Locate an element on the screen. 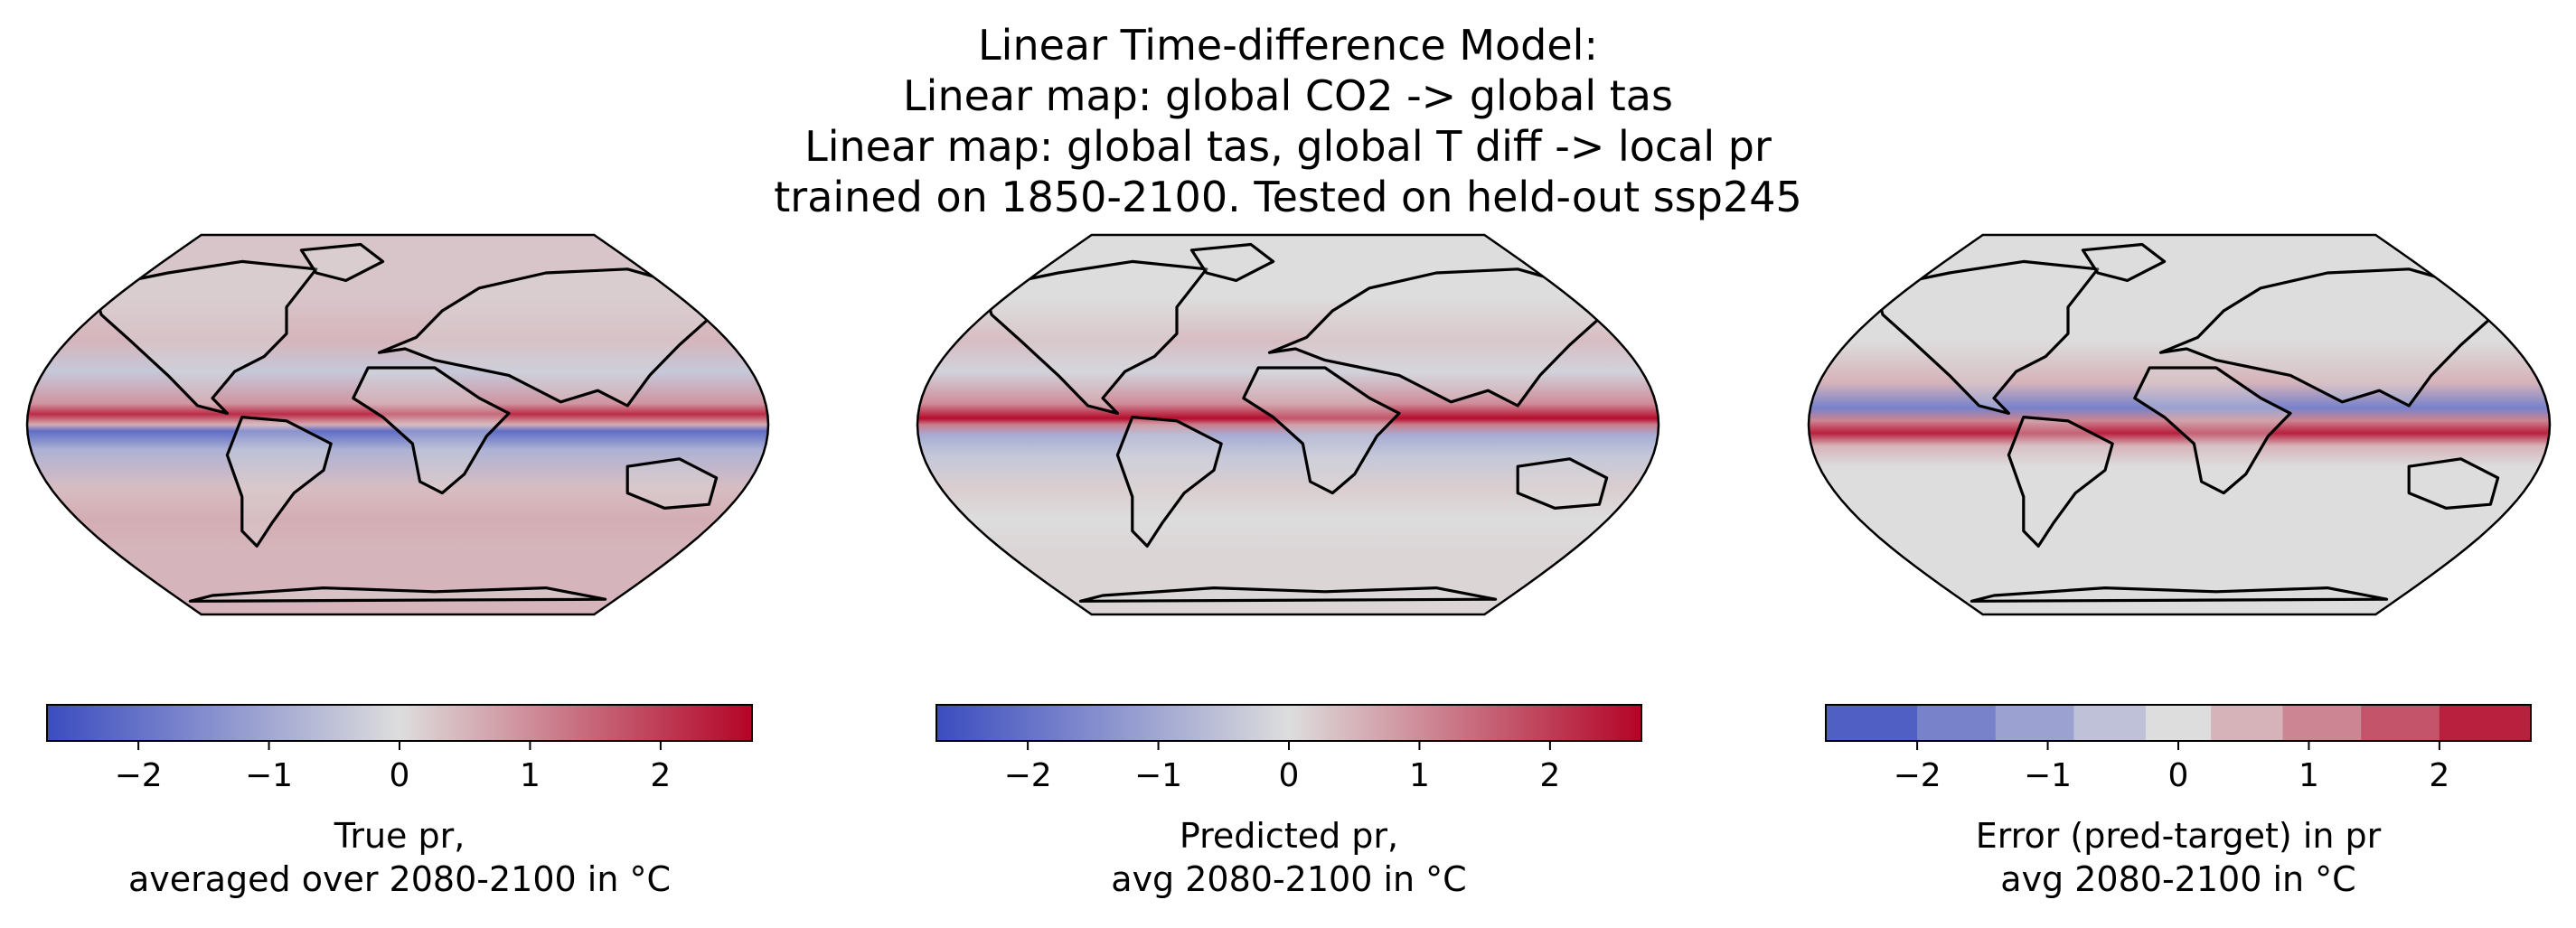 This screenshot has width=2576, height=928. colorbar-label-line: Predicted pr, is located at coordinates (1289, 836).